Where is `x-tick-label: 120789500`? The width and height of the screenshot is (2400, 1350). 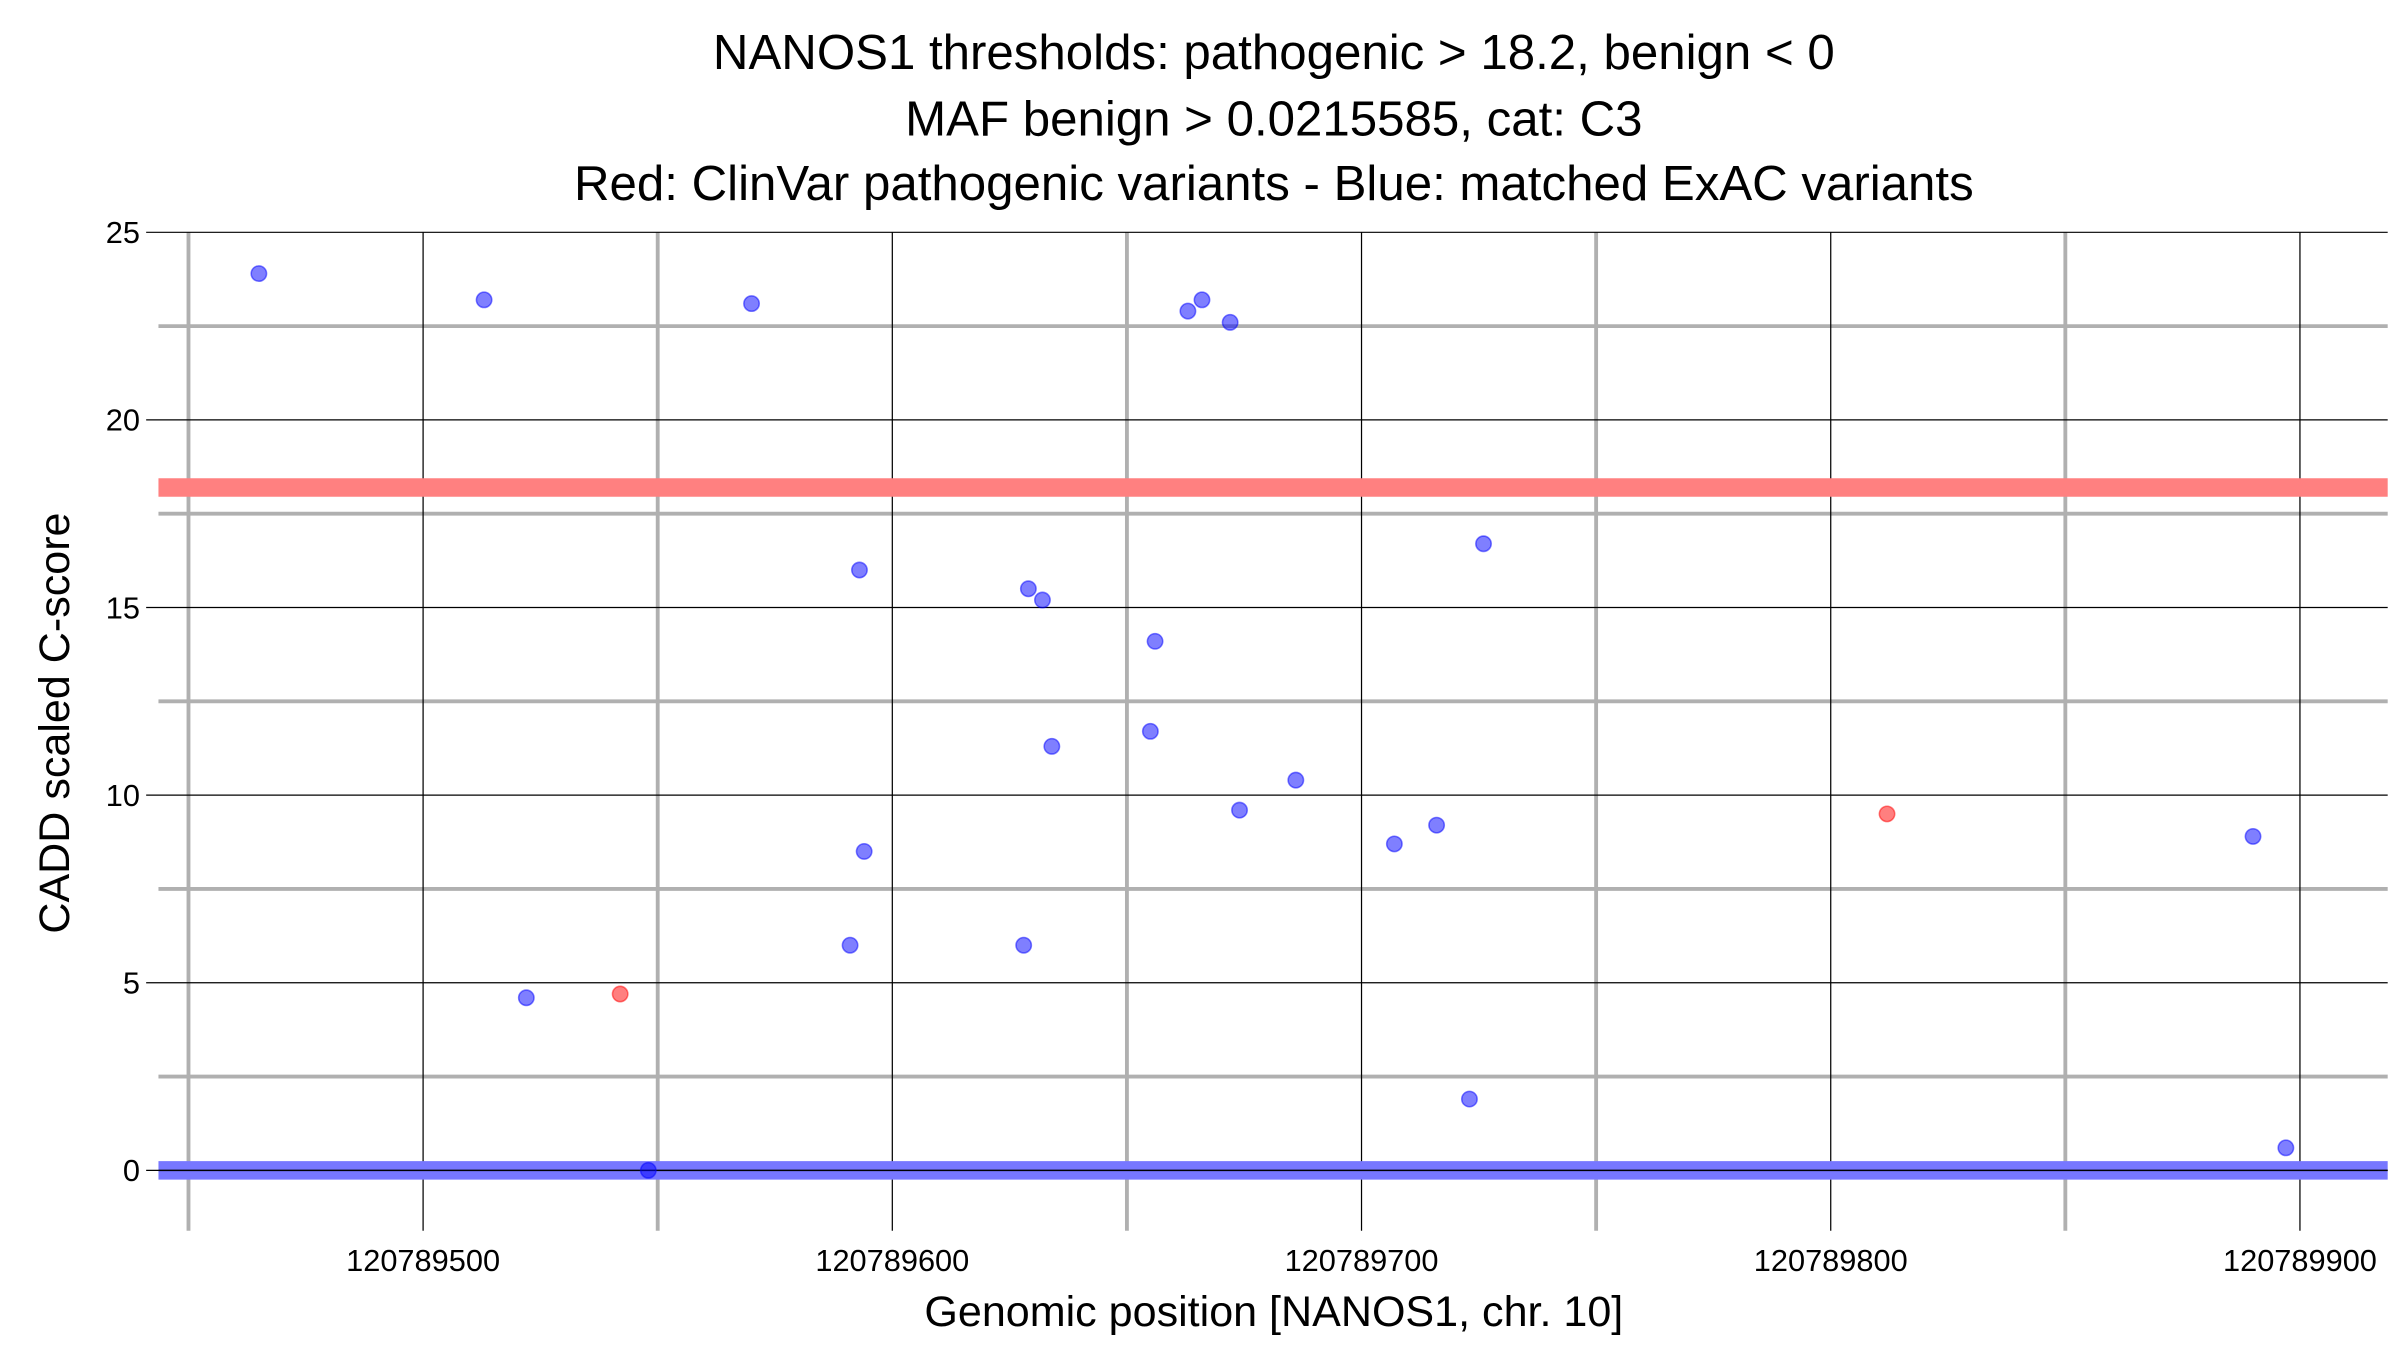 x-tick-label: 120789500 is located at coordinates (423, 1260).